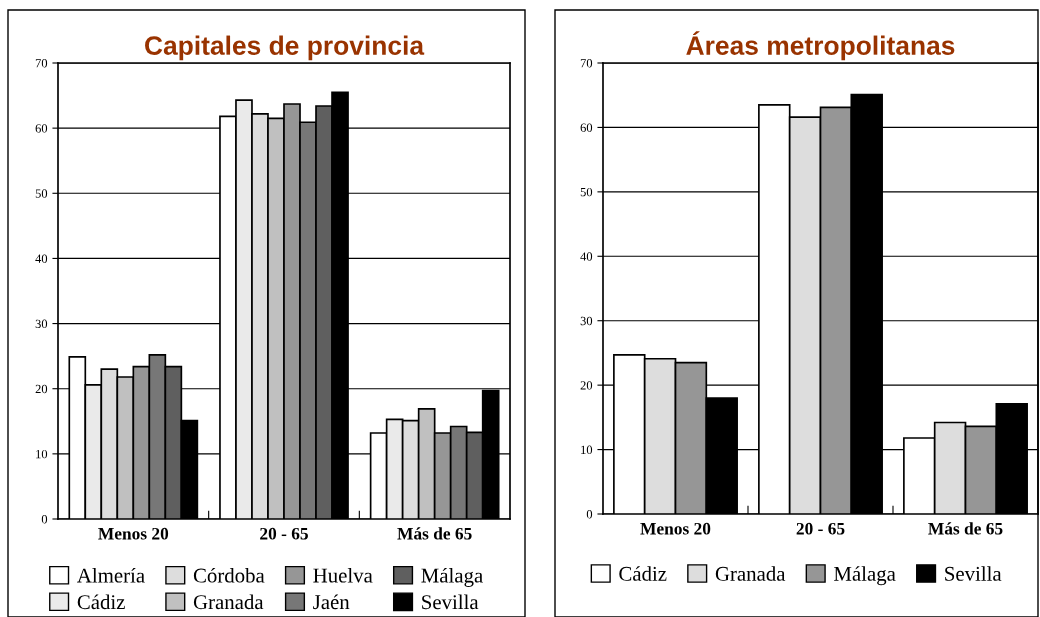 The width and height of the screenshot is (1040, 617). I want to click on legend-label: Córdoba, so click(229, 575).